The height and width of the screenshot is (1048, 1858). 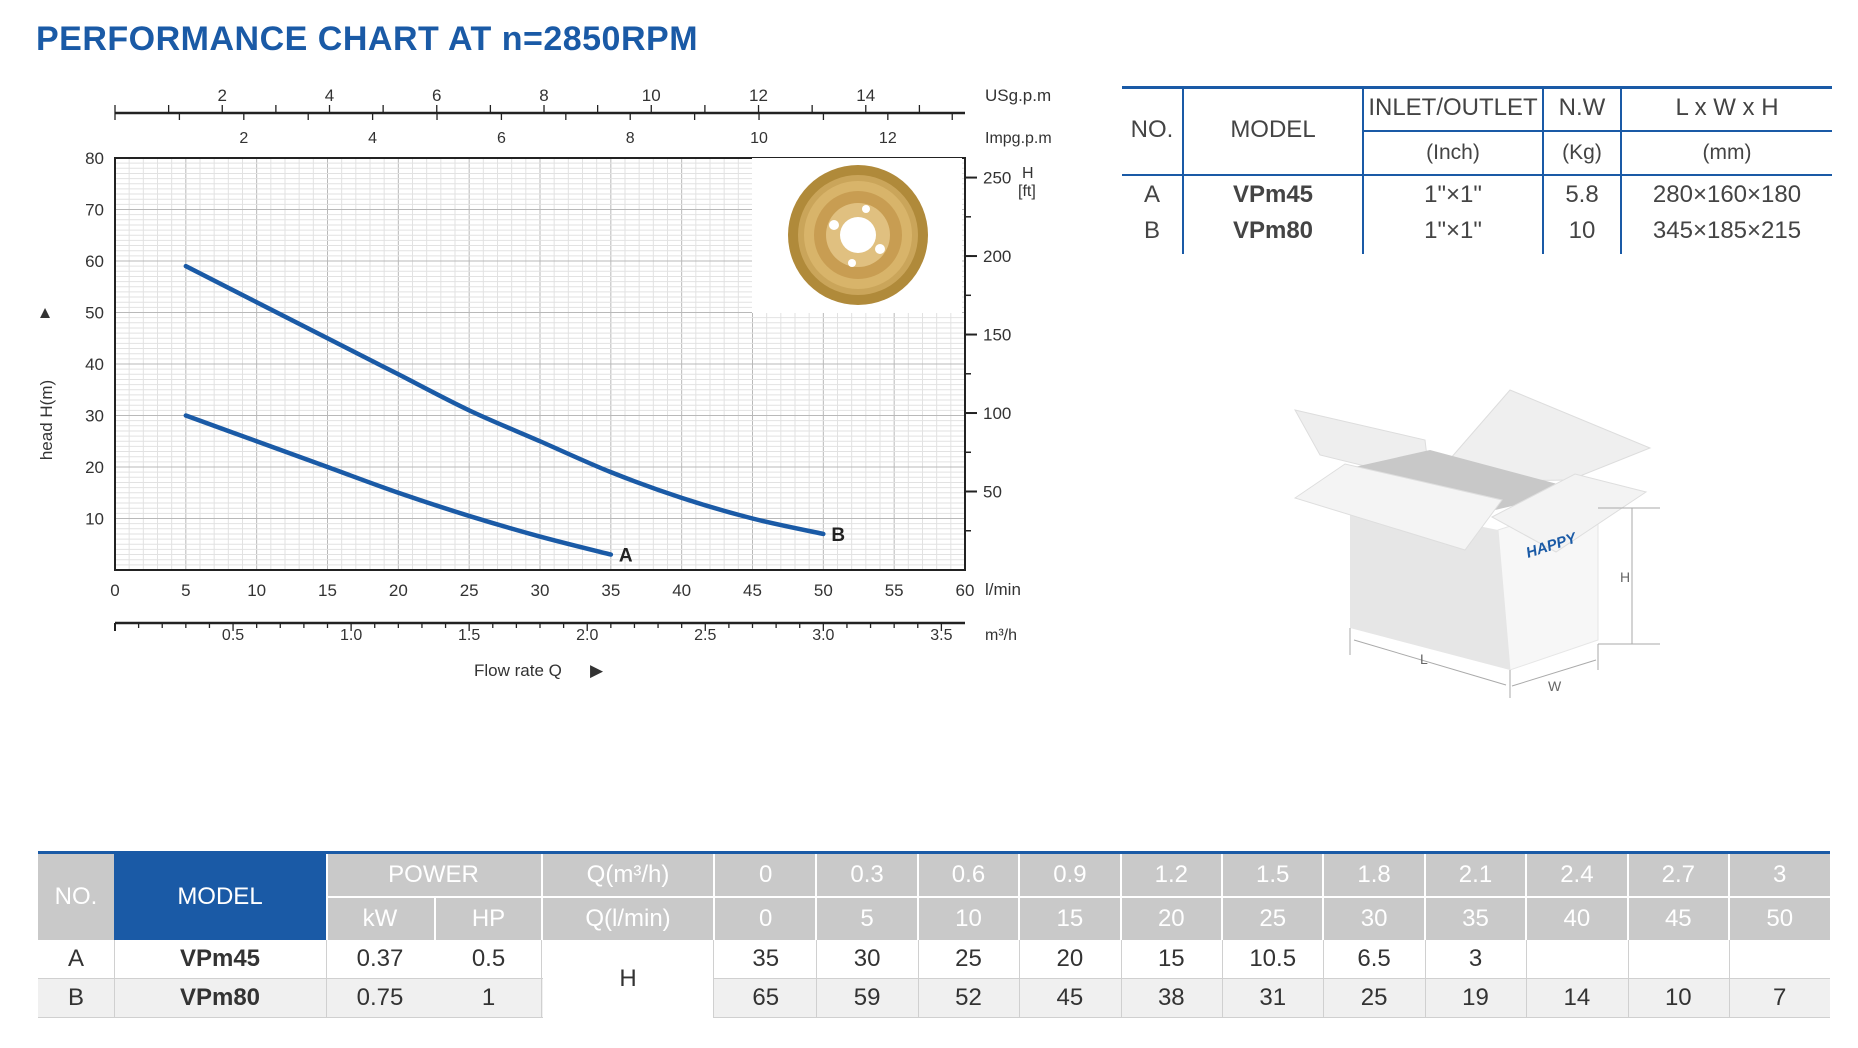 I want to click on perf-q-m3h-cell: 2.4, so click(x=1577, y=874).